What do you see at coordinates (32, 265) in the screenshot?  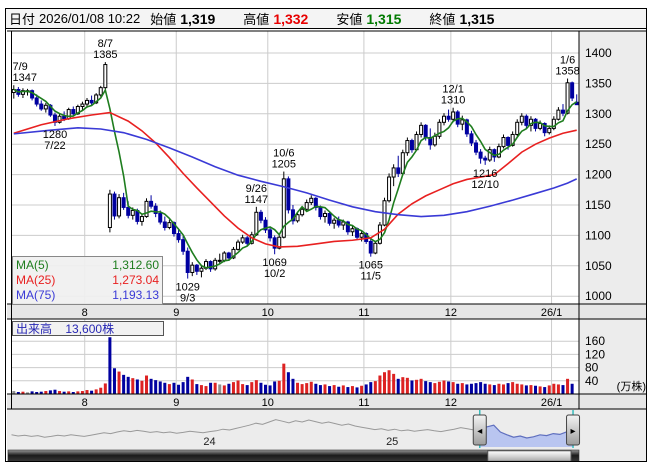 I see `ma5-label: MA(5)` at bounding box center [32, 265].